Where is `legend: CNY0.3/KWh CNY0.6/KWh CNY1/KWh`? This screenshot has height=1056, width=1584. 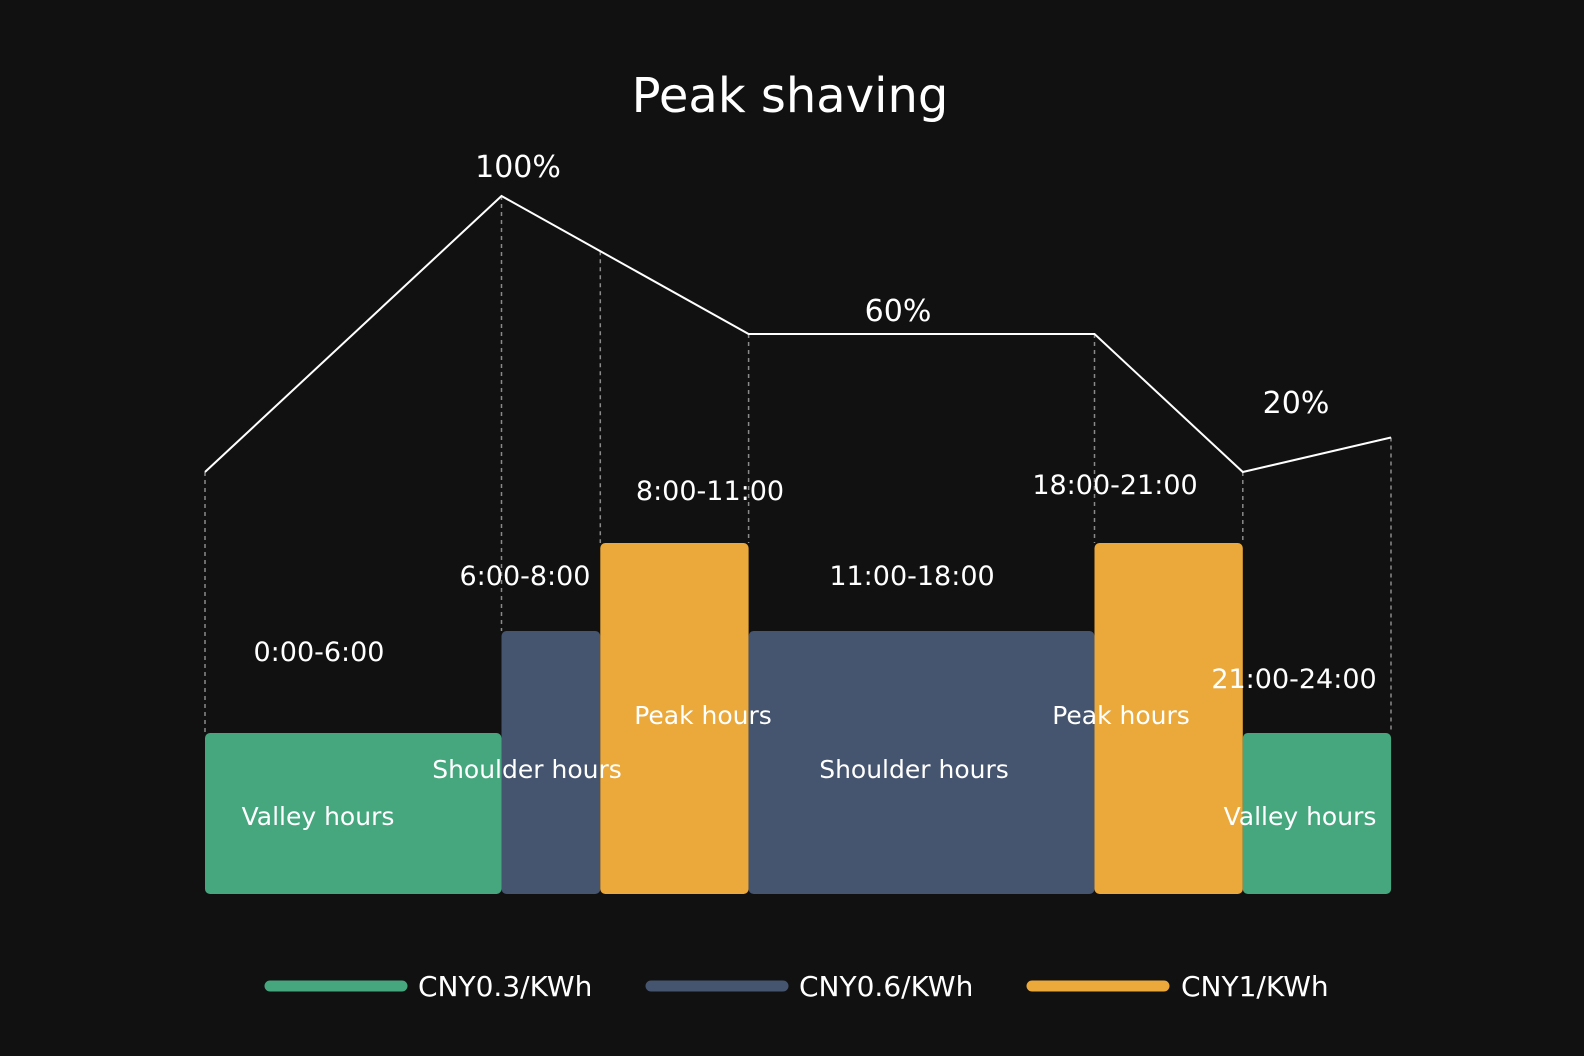
legend: CNY0.3/KWh CNY0.6/KWh CNY1/KWh is located at coordinates (796, 986).